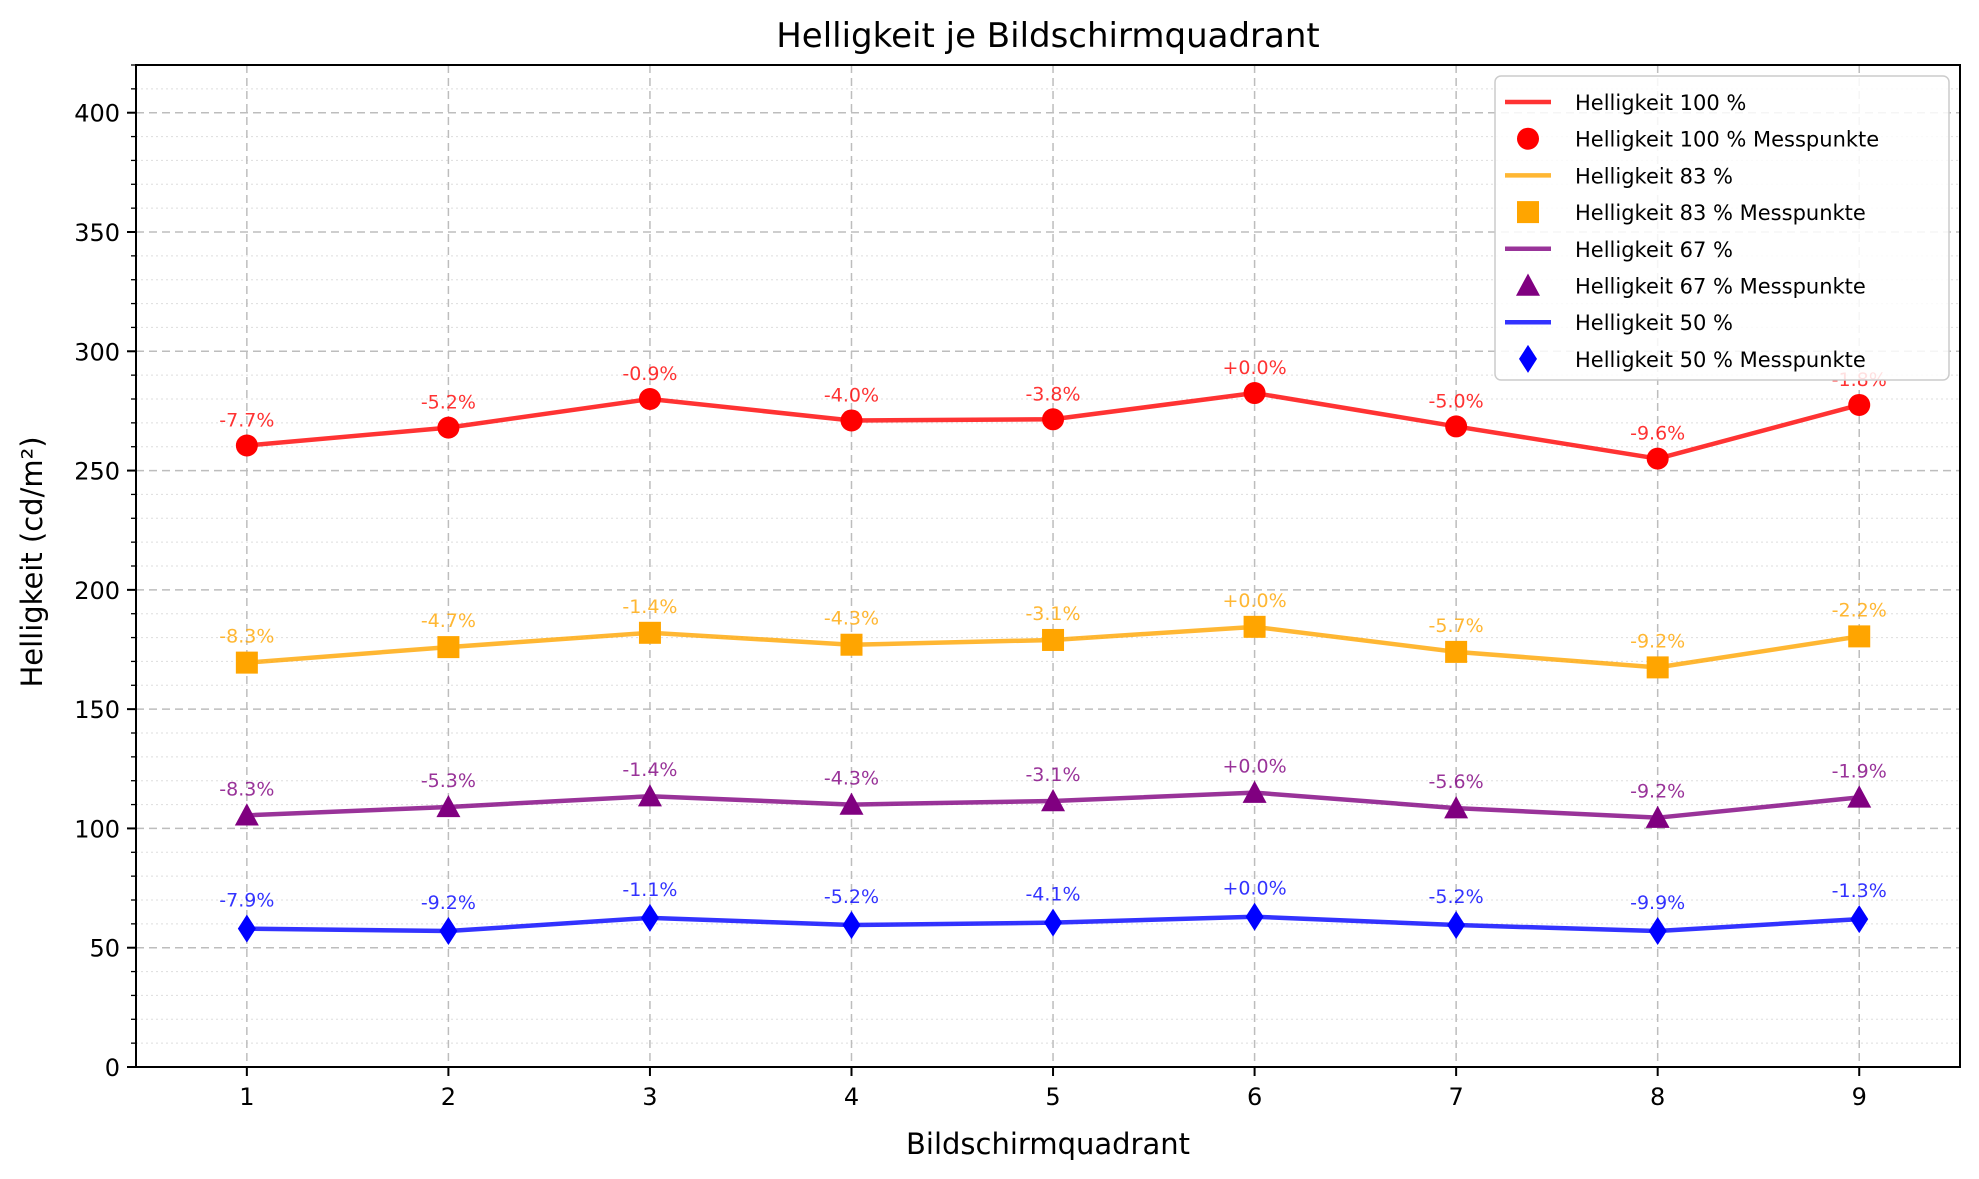  Describe the element at coordinates (97, 591) in the screenshot. I see `y-tick-label: 200` at that location.